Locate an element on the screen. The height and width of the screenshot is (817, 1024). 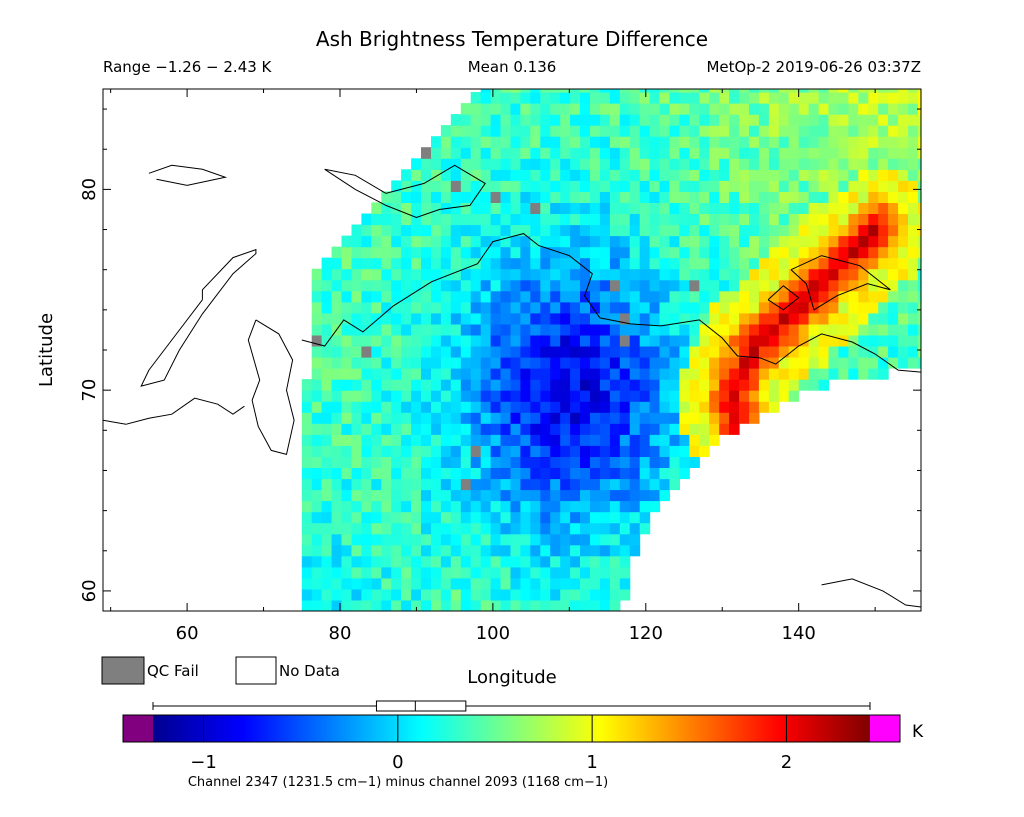
no-data-label: No Data is located at coordinates (309, 671).